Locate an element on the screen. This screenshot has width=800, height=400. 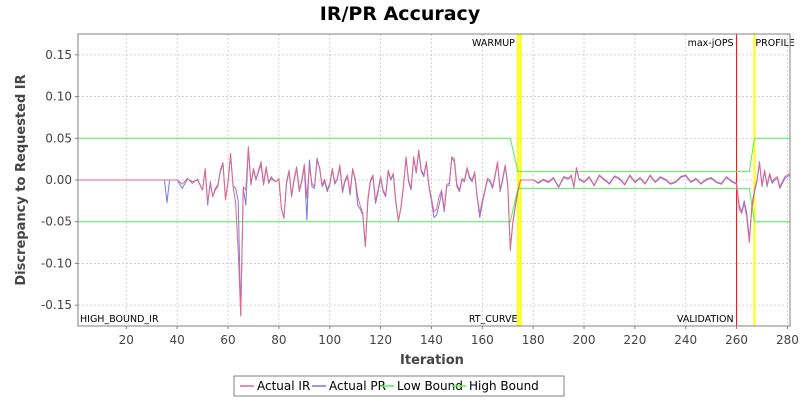
y-tick-label: 0.15 is located at coordinates (58, 55).